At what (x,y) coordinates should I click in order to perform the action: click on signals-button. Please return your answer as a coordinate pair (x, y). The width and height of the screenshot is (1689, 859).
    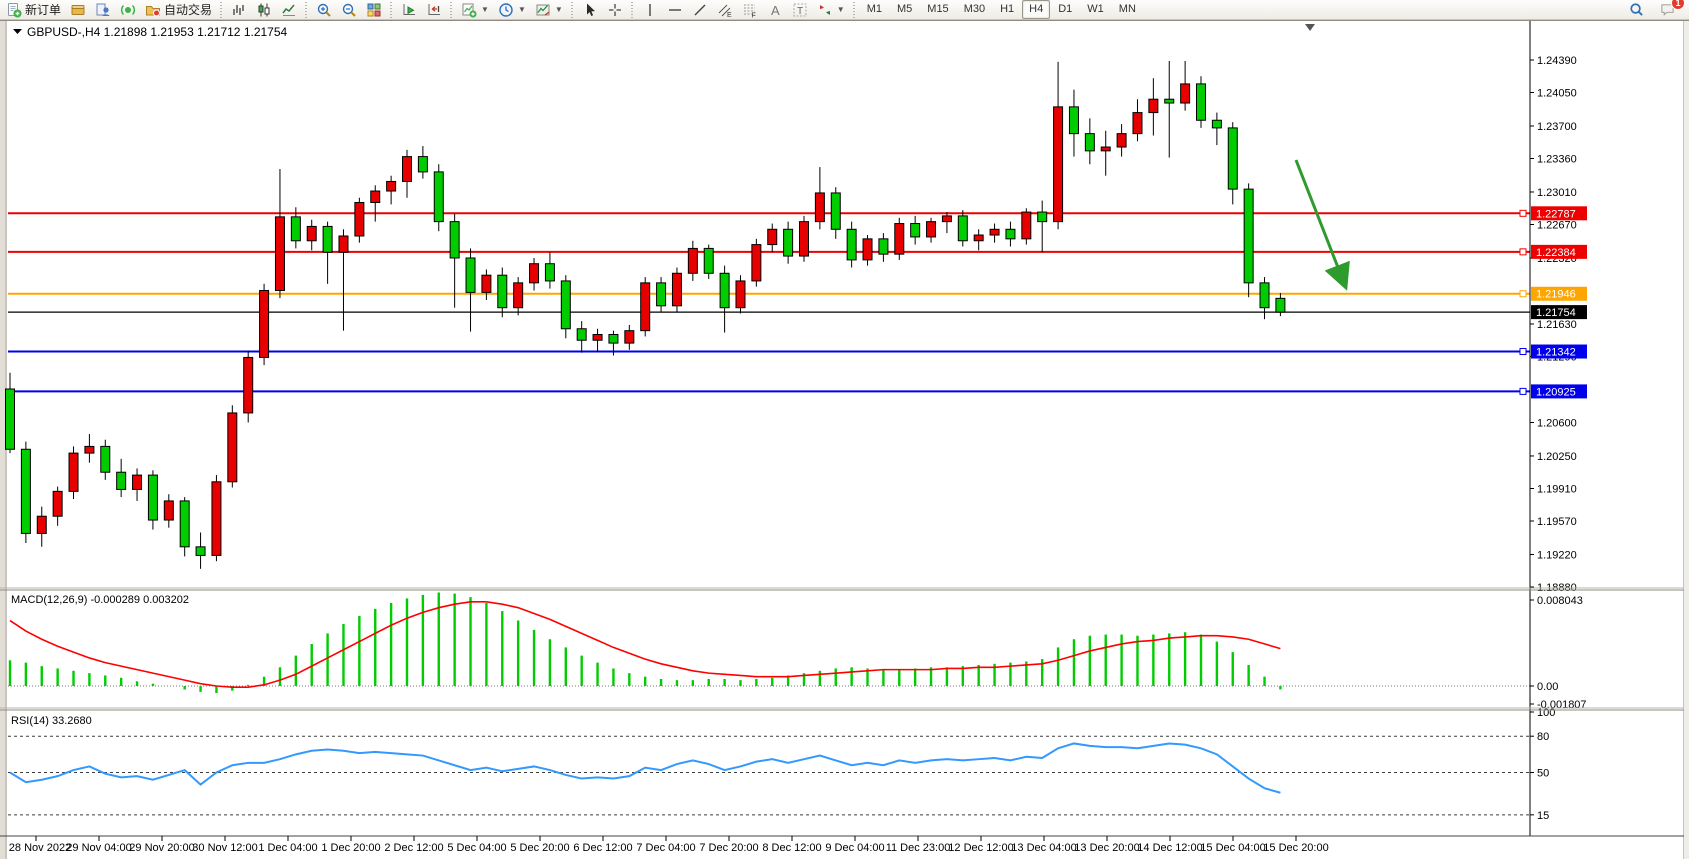
    Looking at the image, I should click on (128, 10).